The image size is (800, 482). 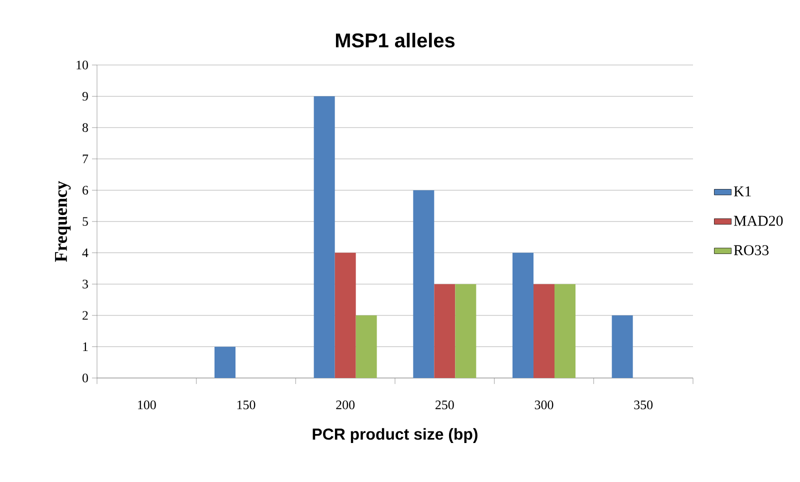 What do you see at coordinates (758, 221) in the screenshot?
I see `legend-label: MAD20` at bounding box center [758, 221].